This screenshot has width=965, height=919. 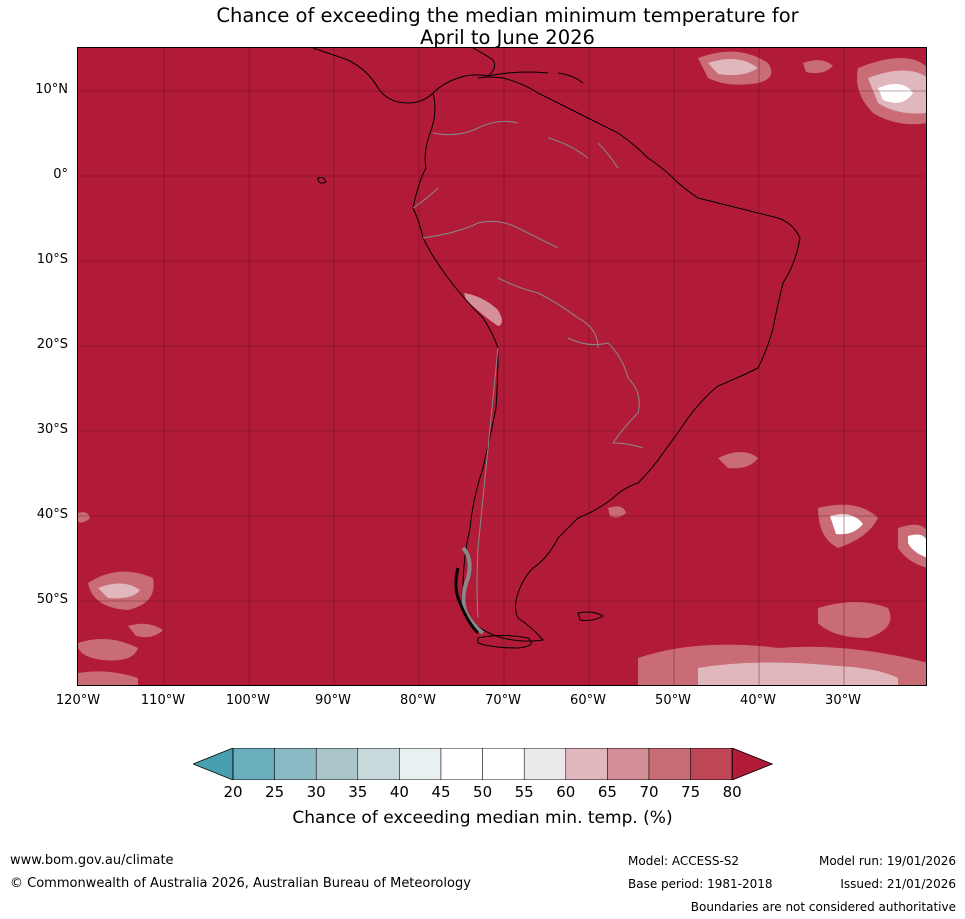 What do you see at coordinates (887, 861) in the screenshot?
I see `footer-model-run: Model run: 19/01/2026` at bounding box center [887, 861].